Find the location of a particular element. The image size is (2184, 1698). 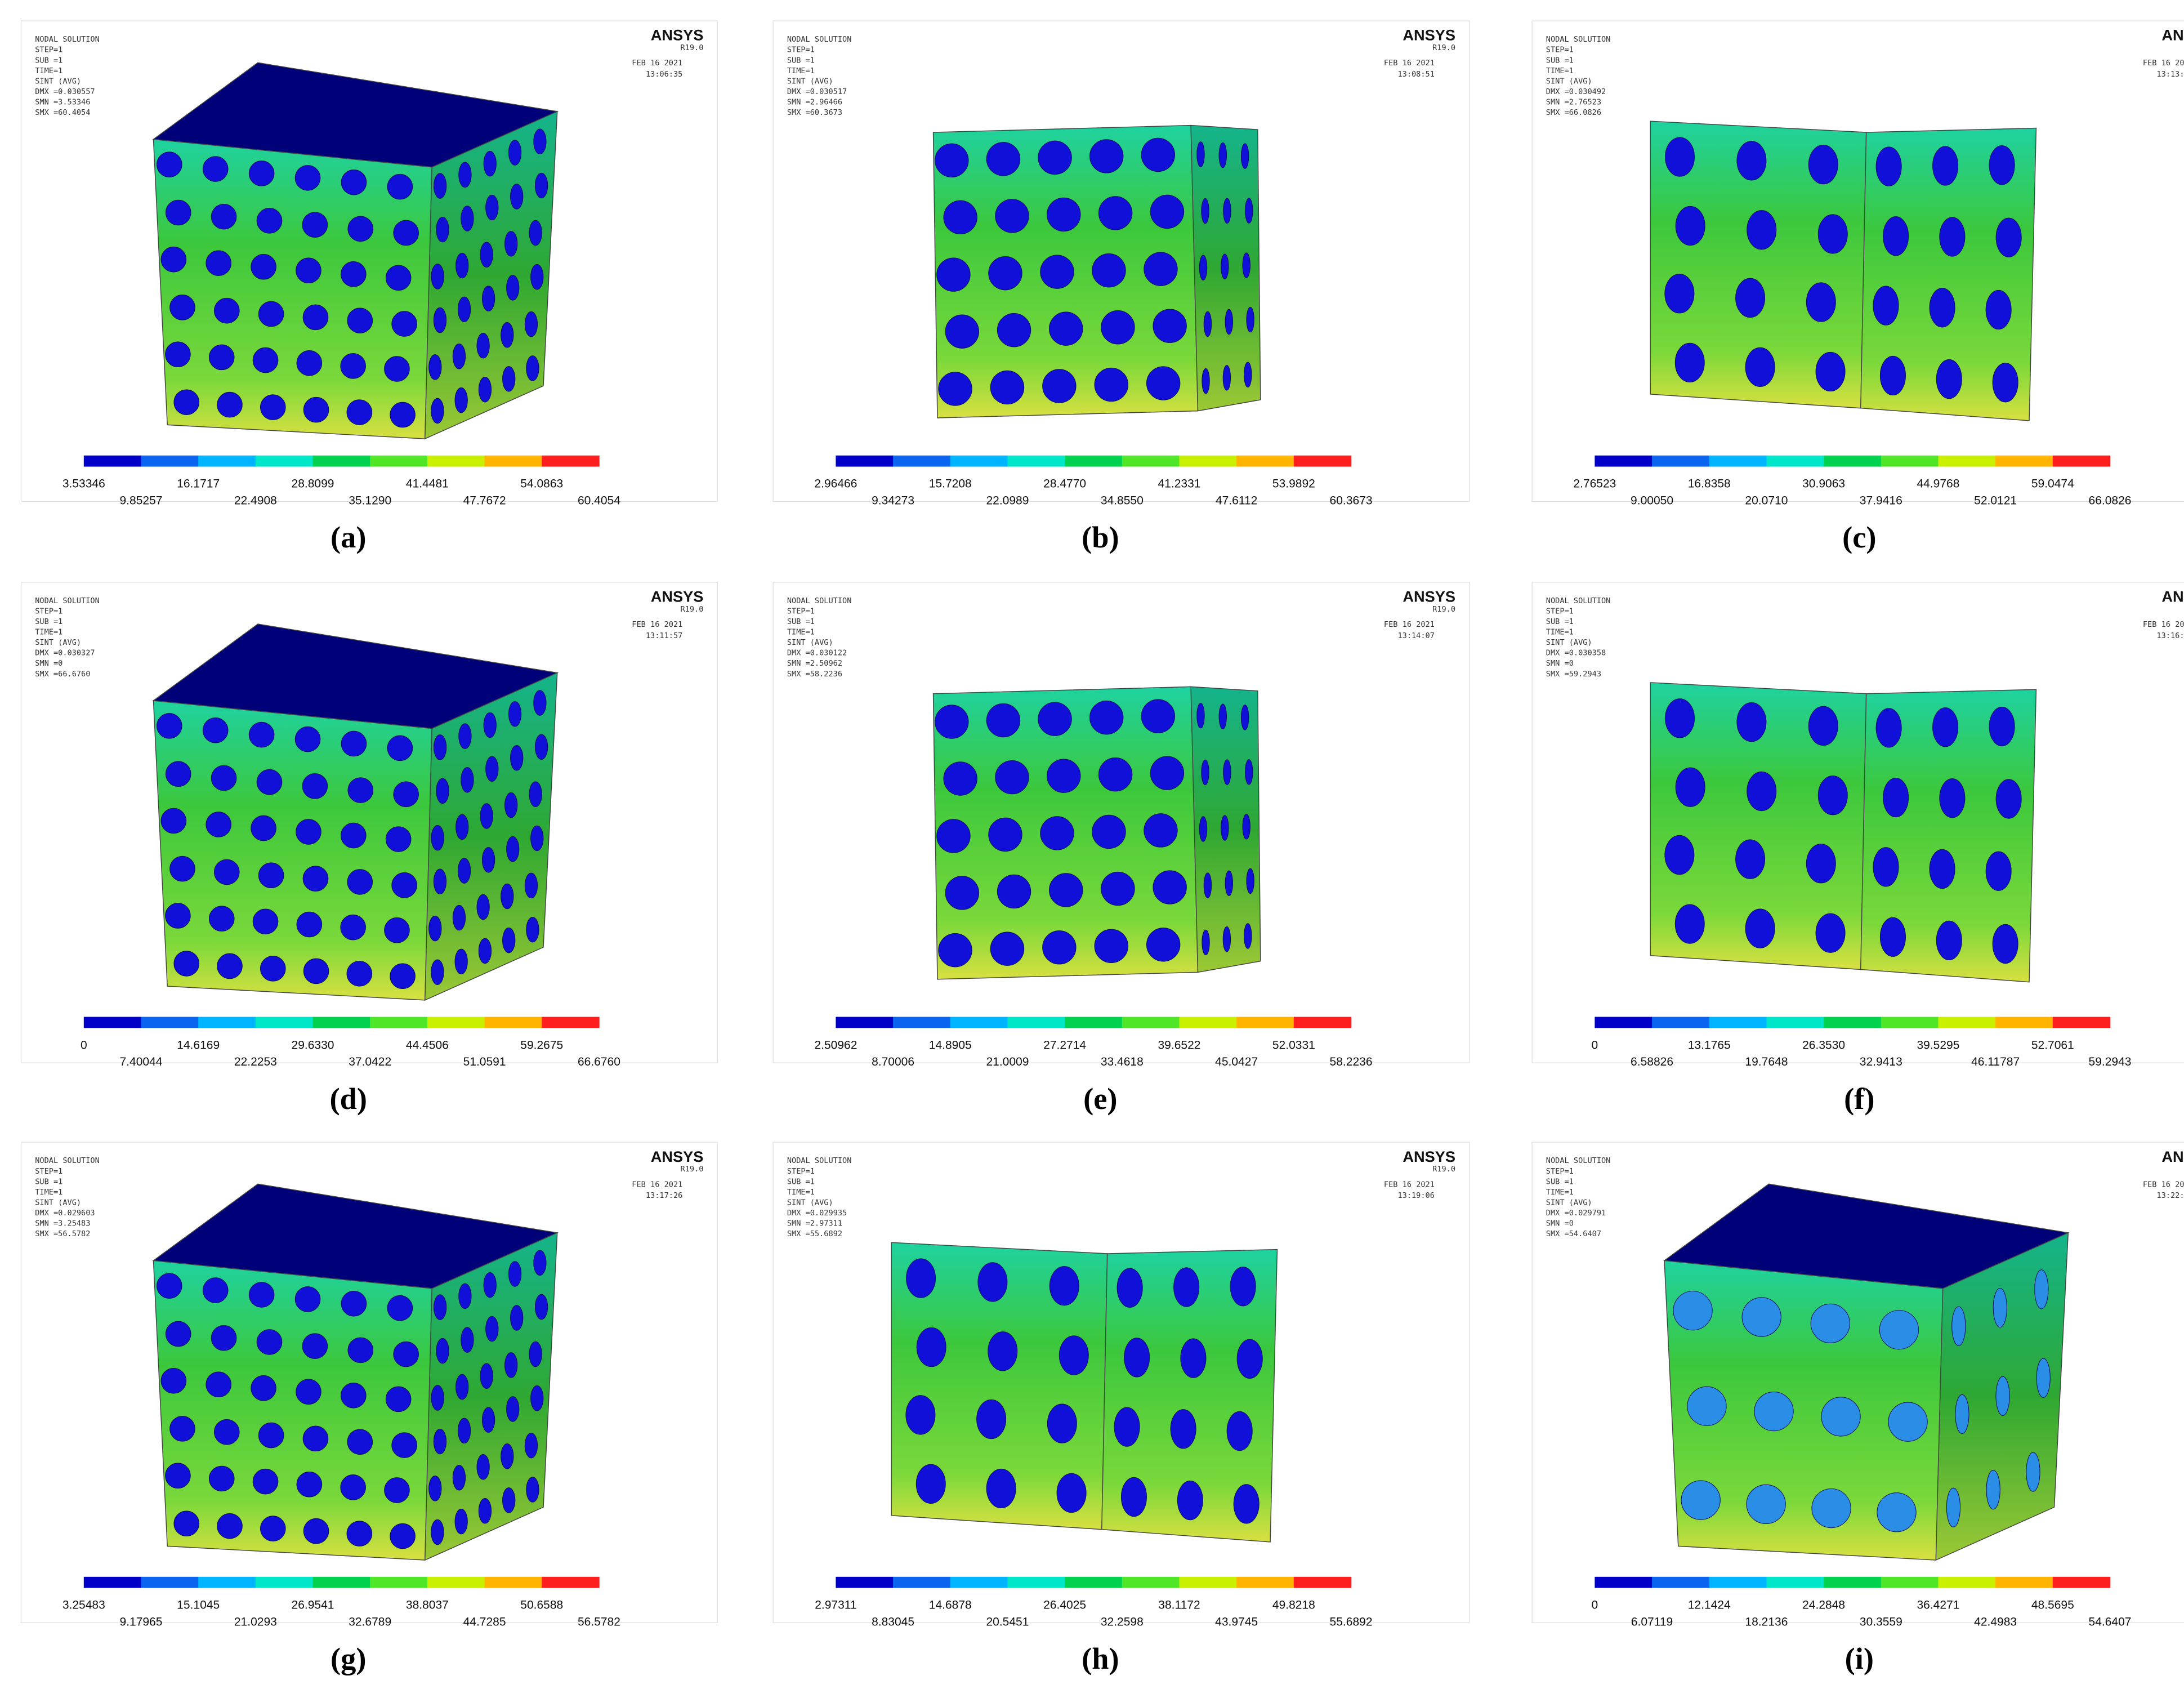

legend-label: 15.1045 is located at coordinates (198, 1605).